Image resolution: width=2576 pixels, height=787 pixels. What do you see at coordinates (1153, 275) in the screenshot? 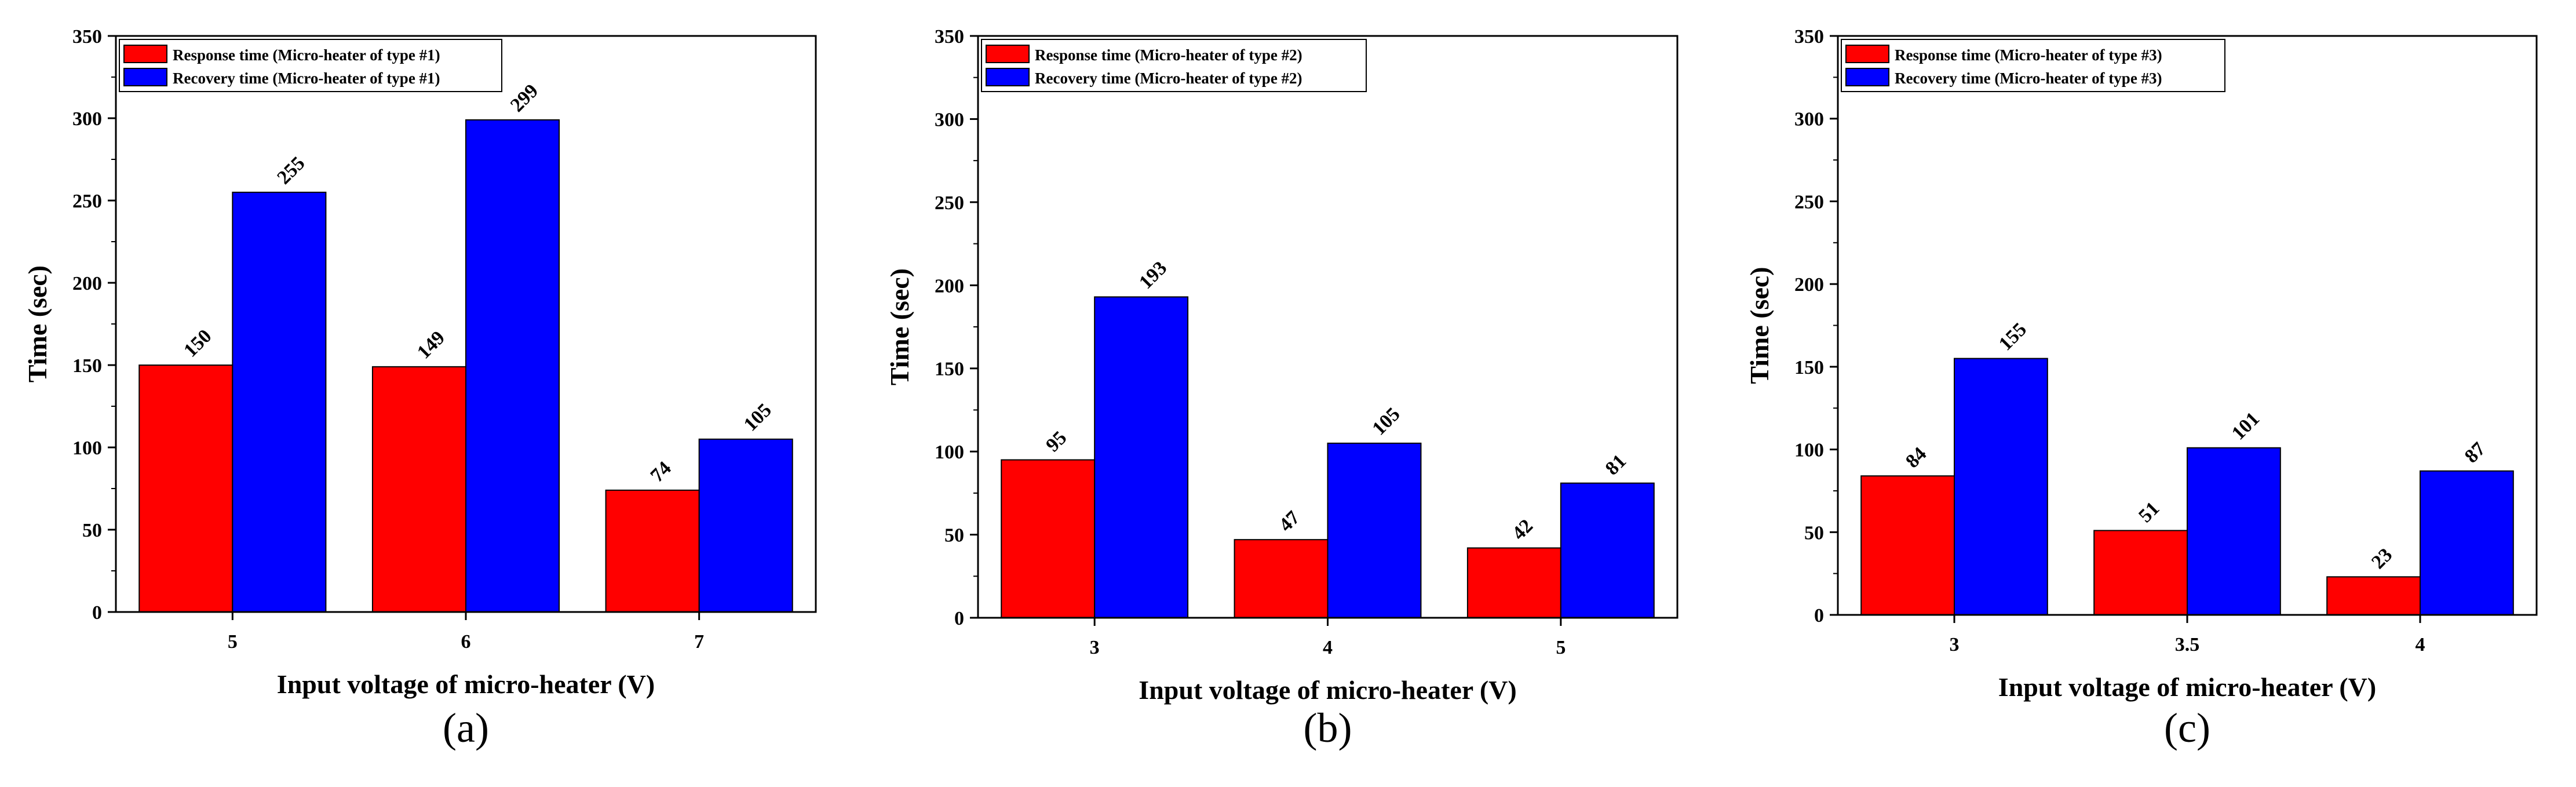
I see `data-label-b-1-0: 193` at bounding box center [1153, 275].